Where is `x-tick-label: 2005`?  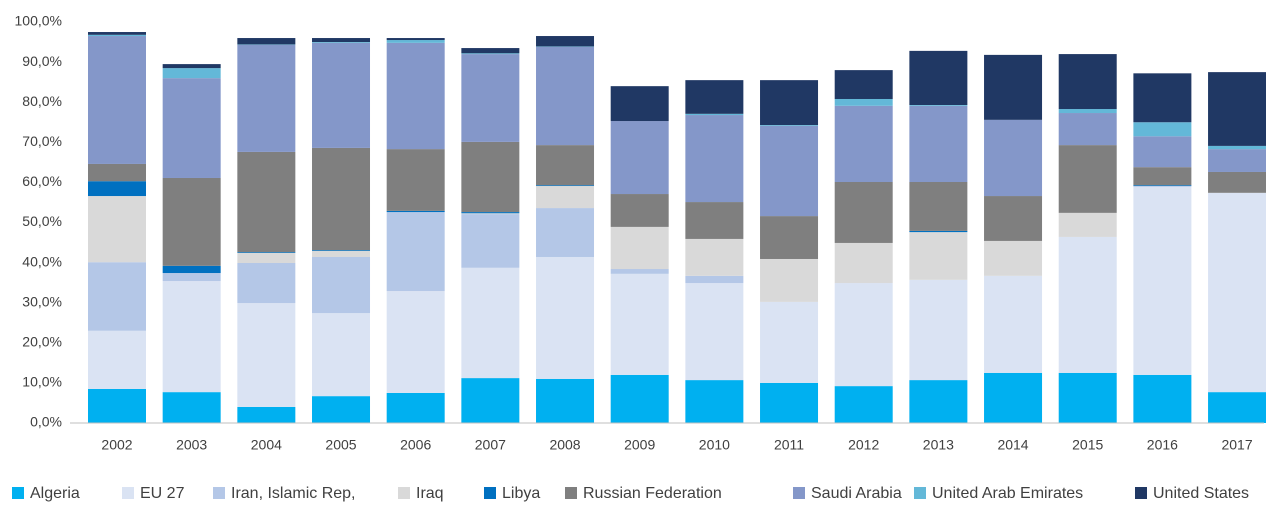
x-tick-label: 2005 is located at coordinates (340, 445).